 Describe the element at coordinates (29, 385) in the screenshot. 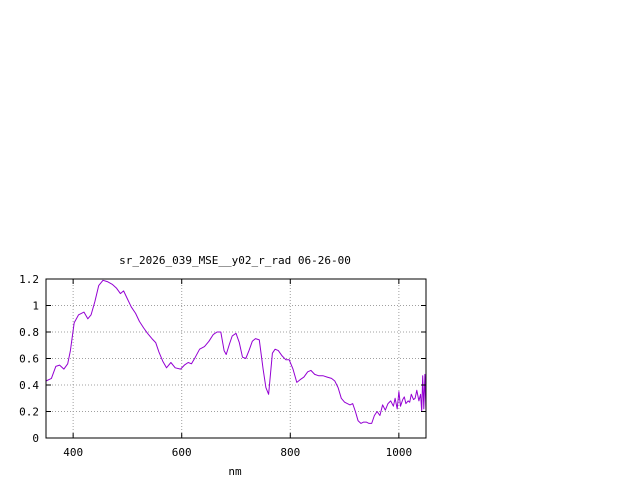

I see `y-tick-label: 0.4` at that location.